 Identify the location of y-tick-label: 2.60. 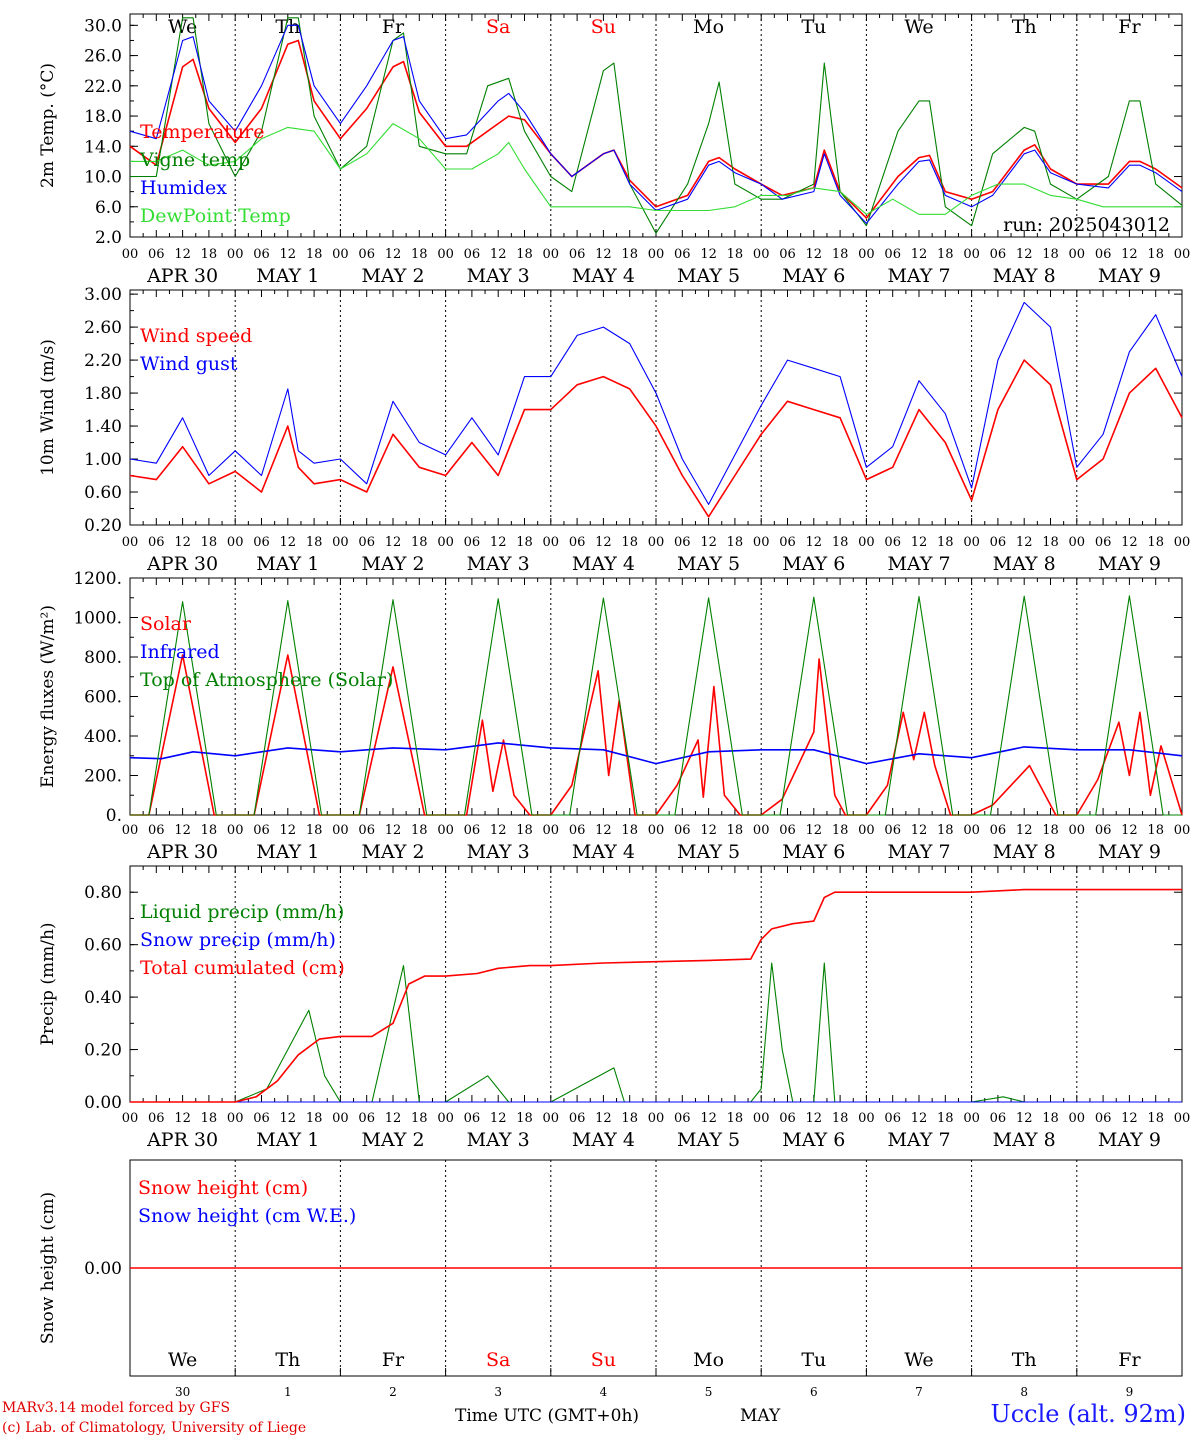
(103, 328).